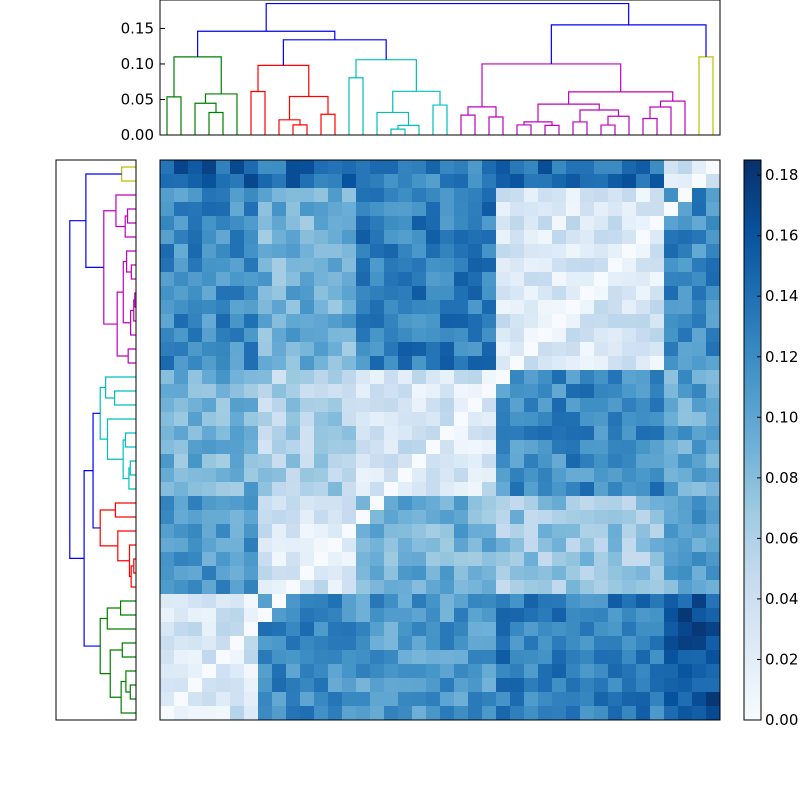 The width and height of the screenshot is (800, 800). I want to click on colorbar-gradient, so click(752, 440).